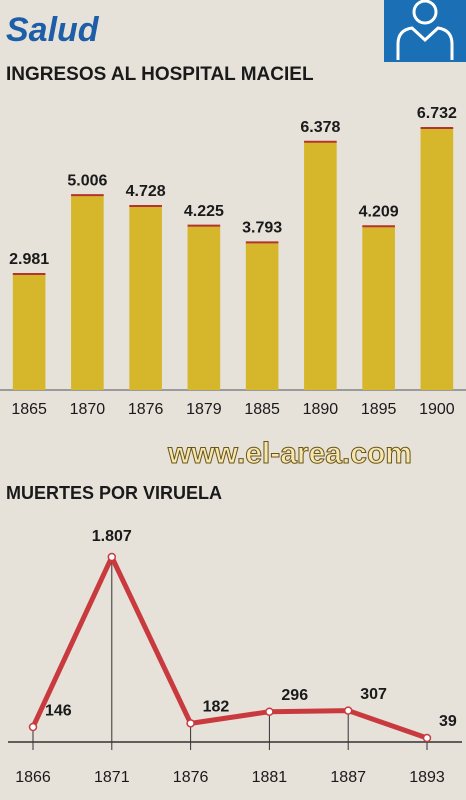 Image resolution: width=466 pixels, height=800 pixels. Describe the element at coordinates (33, 777) in the screenshot. I see `x-tick-label: 1866` at that location.